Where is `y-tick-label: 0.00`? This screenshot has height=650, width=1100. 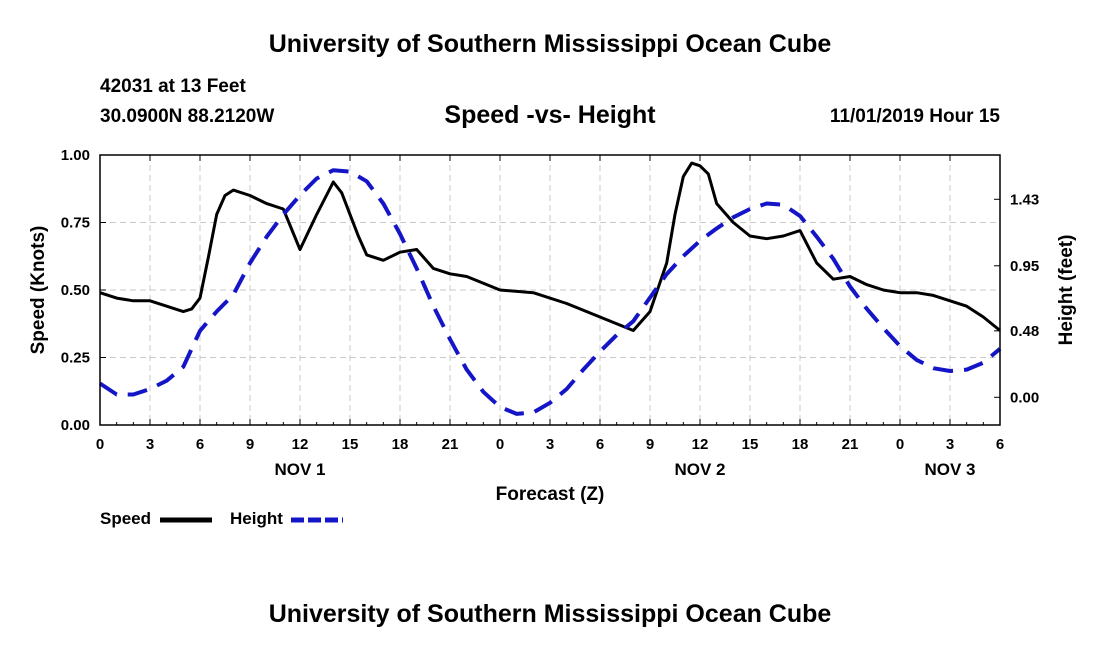
y-tick-label: 0.00 is located at coordinates (75, 425).